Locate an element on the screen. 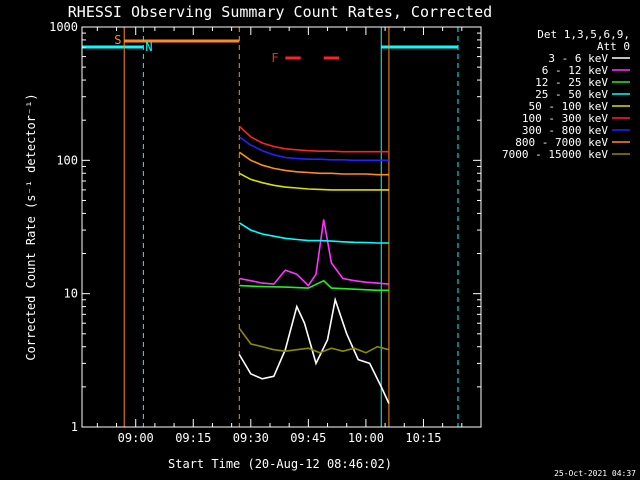 This screenshot has height=480, width=640. legend-label: 300 - 800 keV is located at coordinates (565, 130).